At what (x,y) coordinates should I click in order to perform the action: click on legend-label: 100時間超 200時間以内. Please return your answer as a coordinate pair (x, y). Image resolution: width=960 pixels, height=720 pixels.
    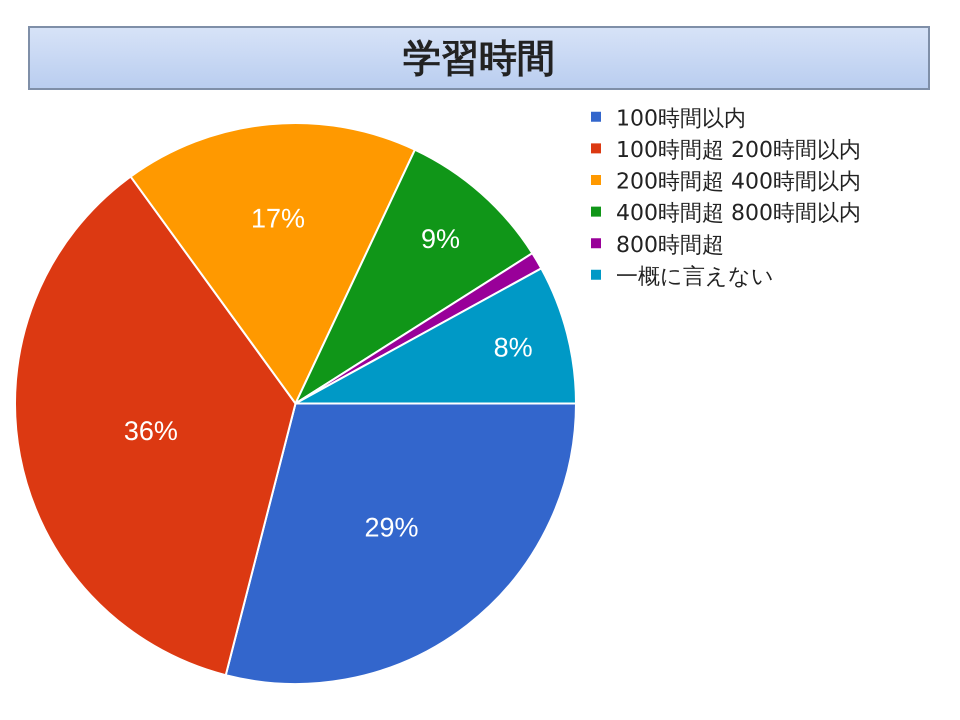
    Looking at the image, I should click on (738, 150).